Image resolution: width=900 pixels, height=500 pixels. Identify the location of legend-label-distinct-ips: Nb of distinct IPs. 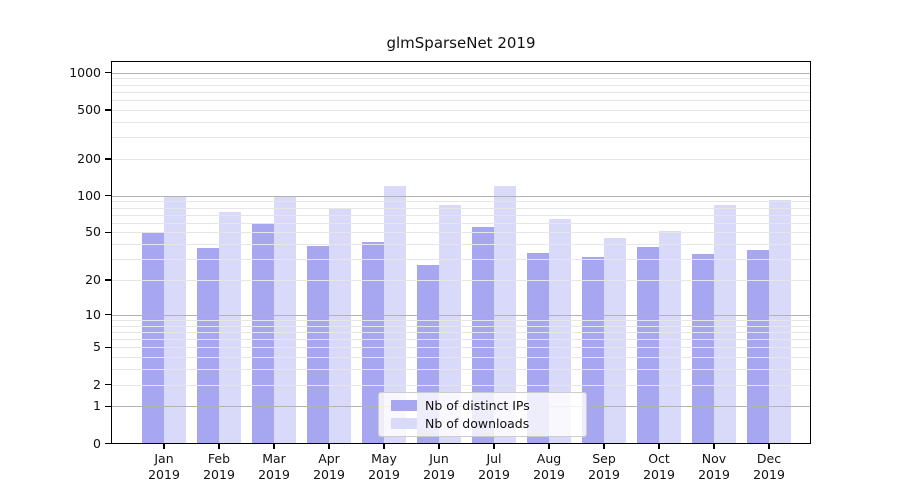
(477, 405).